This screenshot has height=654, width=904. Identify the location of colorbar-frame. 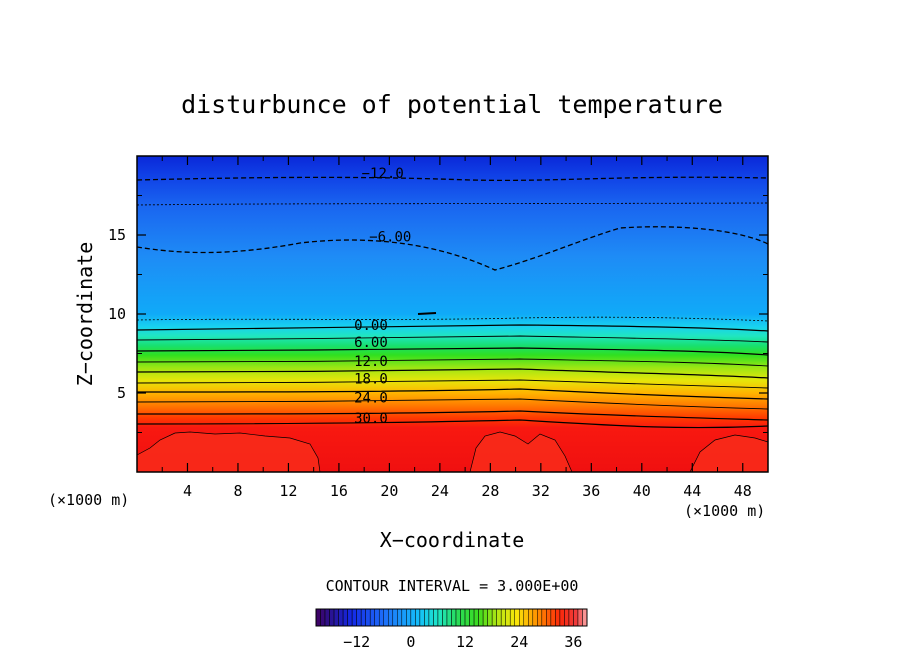
(451, 617).